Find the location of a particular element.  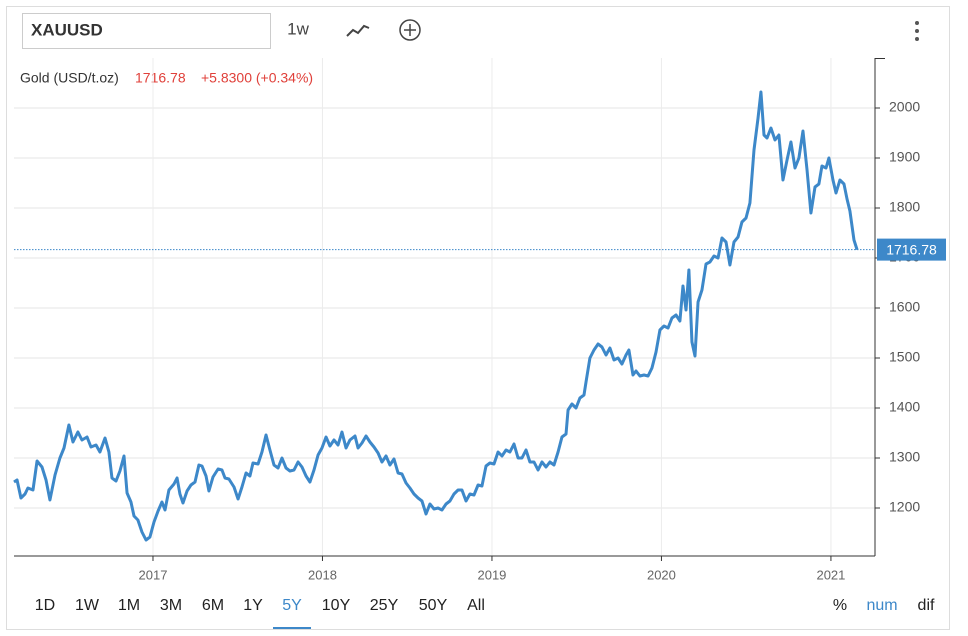

y-tick-label: 1900 is located at coordinates (904, 157).